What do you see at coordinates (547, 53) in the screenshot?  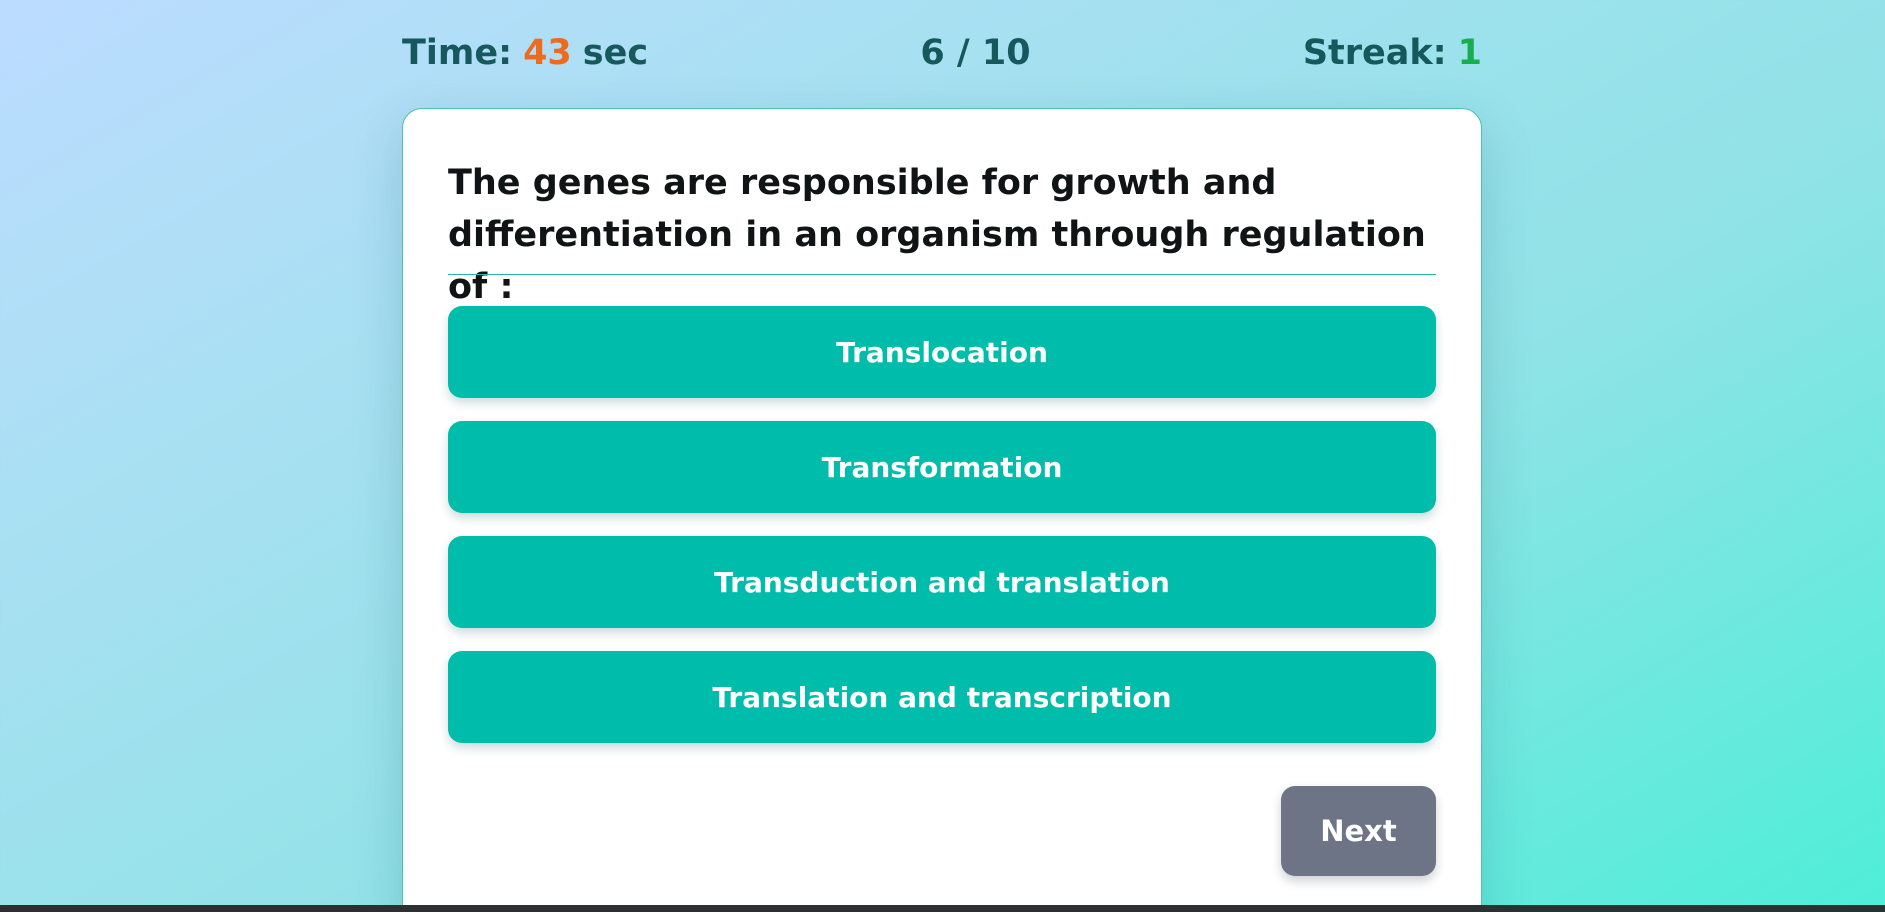 I see `timer-value: 43` at bounding box center [547, 53].